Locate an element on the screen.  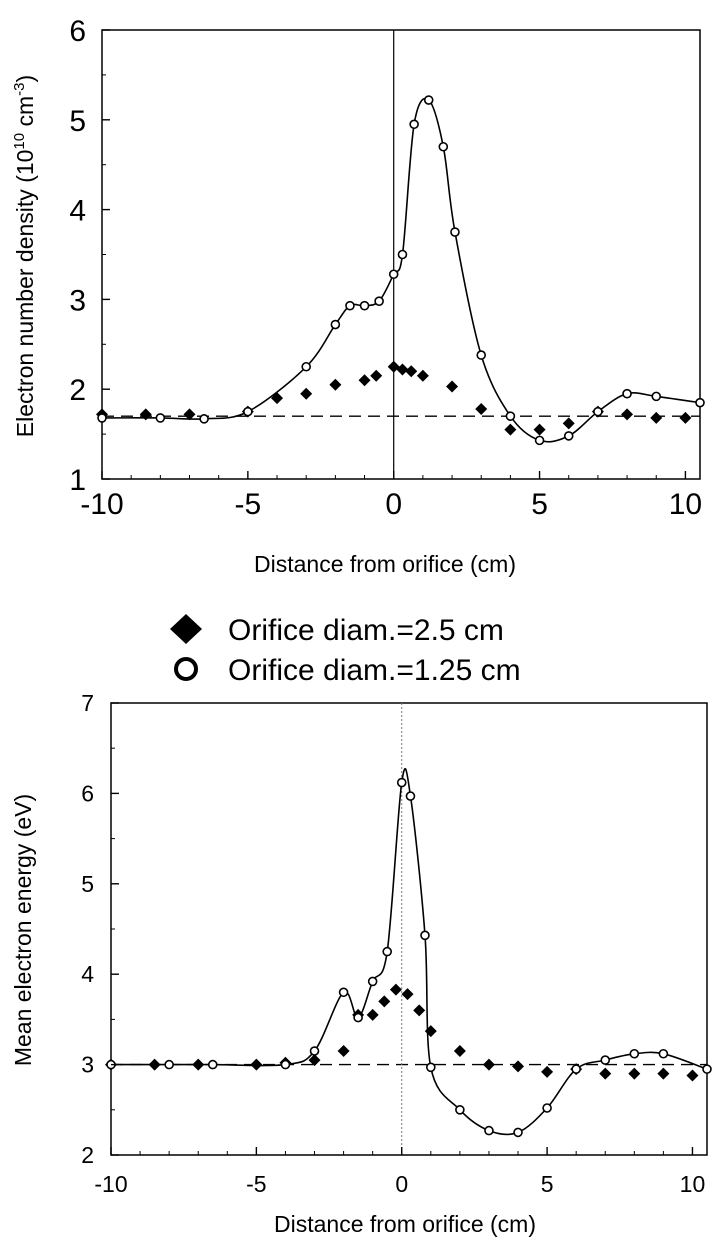
legend-item-diamond: Orifice diam.=2.5 cm is located at coordinates (337, 630).